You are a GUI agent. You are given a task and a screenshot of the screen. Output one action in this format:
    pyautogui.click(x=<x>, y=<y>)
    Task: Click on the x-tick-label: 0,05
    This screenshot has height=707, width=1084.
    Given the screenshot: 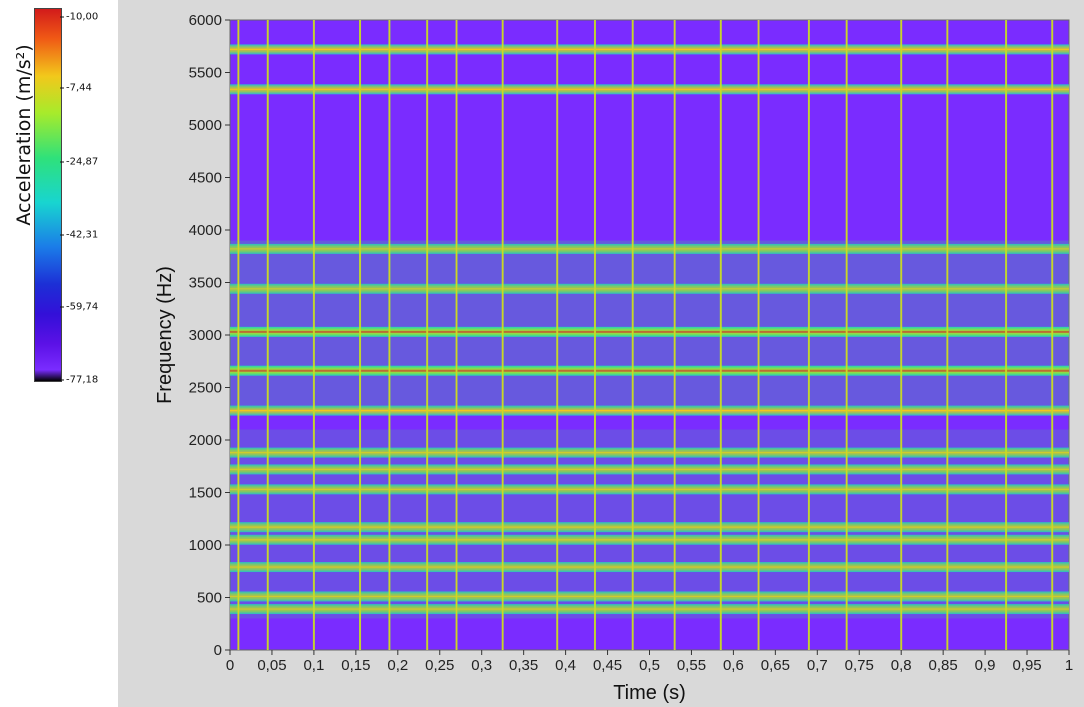 What is the action you would take?
    pyautogui.click(x=271, y=665)
    